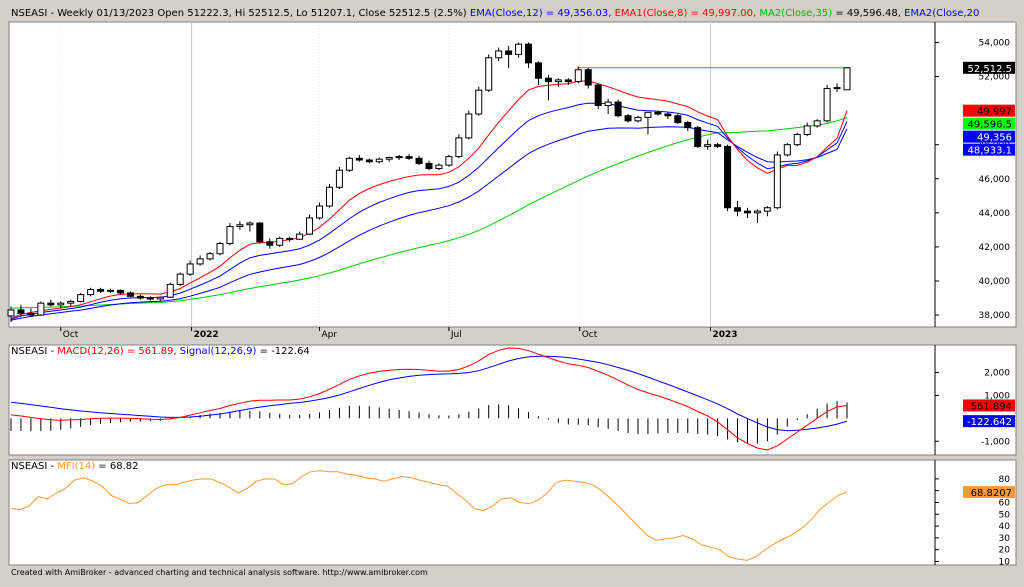 The height and width of the screenshot is (587, 1024). Describe the element at coordinates (542, 13) in the screenshot. I see `title-indicator: EMA(Close,12) = 49,356.03,` at that location.